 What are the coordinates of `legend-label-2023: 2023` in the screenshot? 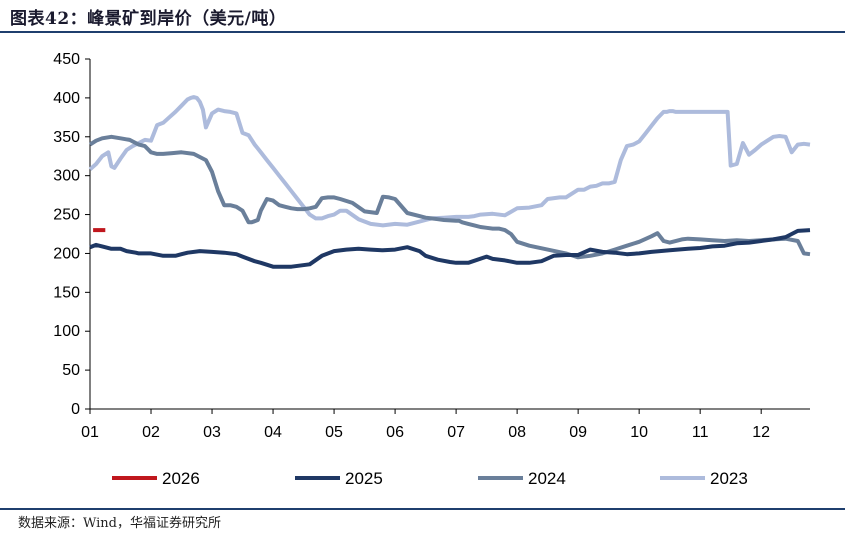 It's located at (729, 478).